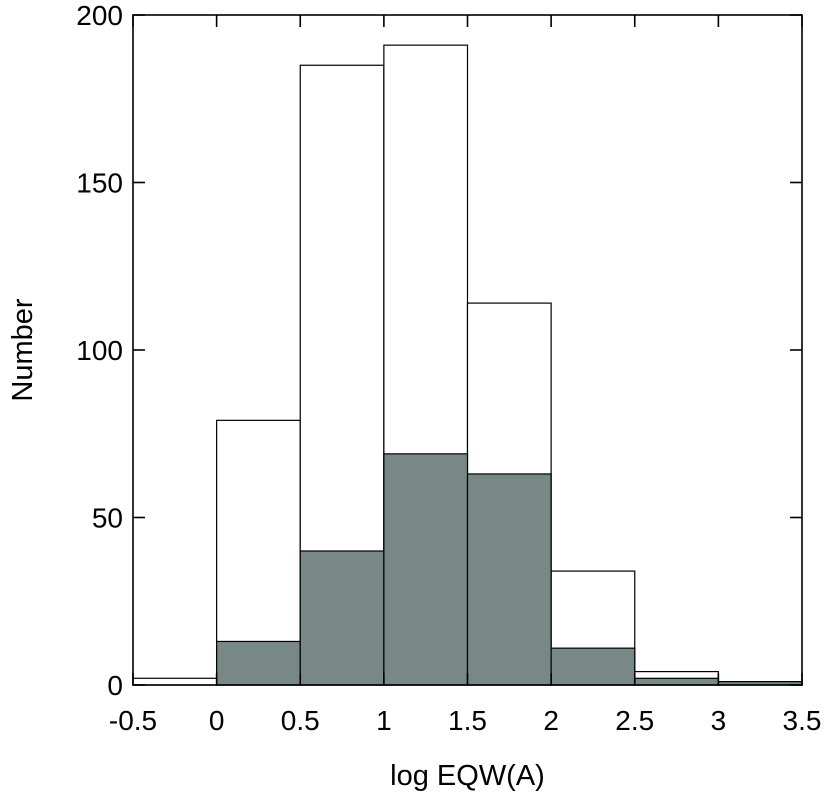  What do you see at coordinates (99, 350) in the screenshot?
I see `y-tick-label-2: 100` at bounding box center [99, 350].